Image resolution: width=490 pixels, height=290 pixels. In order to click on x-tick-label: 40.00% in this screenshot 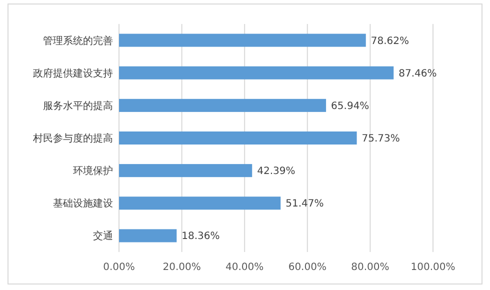, I will do `click(245, 267)`.